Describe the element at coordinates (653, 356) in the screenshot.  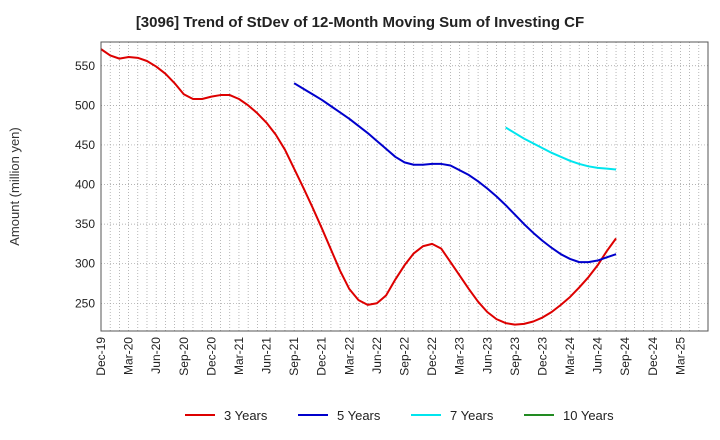
I see `x-tick-label: Dec-24` at that location.